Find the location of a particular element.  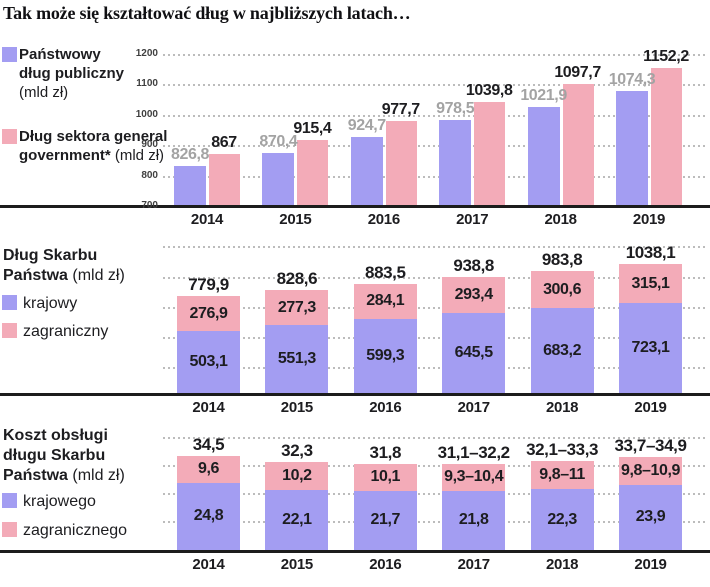

segment-value-label: 24,8 is located at coordinates (208, 516).